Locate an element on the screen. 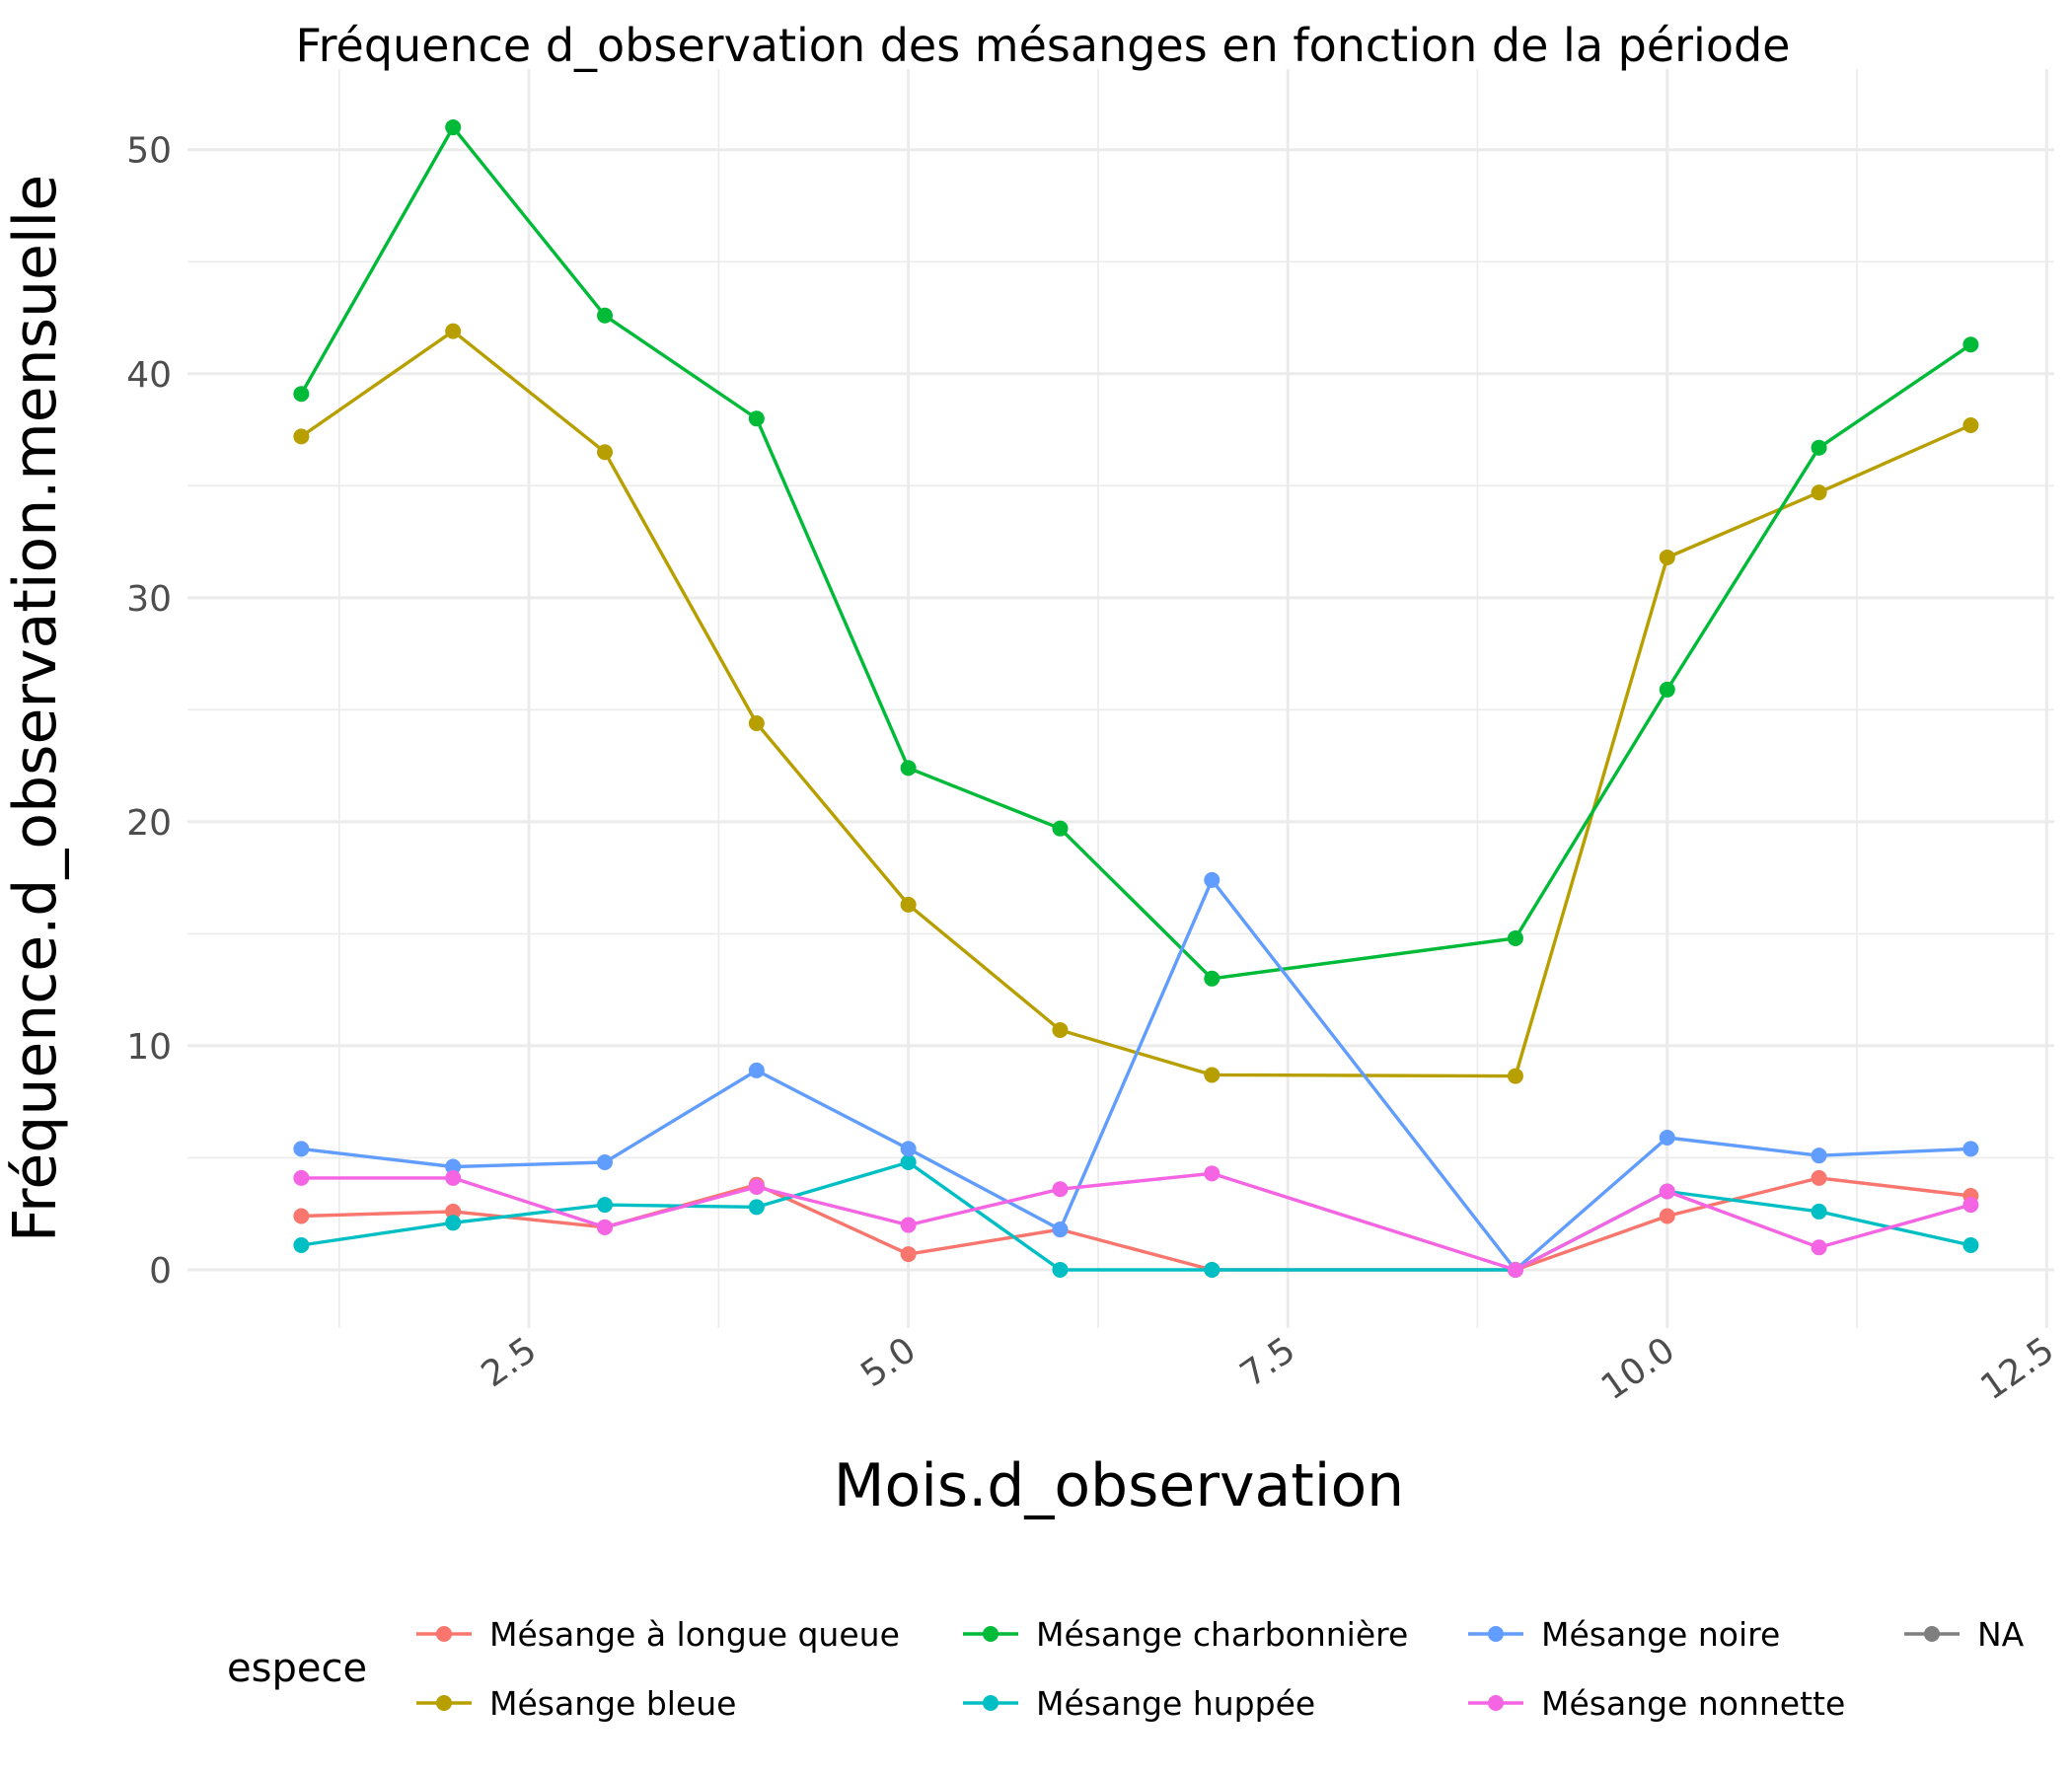 The height and width of the screenshot is (1776, 2072). x-axis-title: Mois.d_observation is located at coordinates (1119, 1485).